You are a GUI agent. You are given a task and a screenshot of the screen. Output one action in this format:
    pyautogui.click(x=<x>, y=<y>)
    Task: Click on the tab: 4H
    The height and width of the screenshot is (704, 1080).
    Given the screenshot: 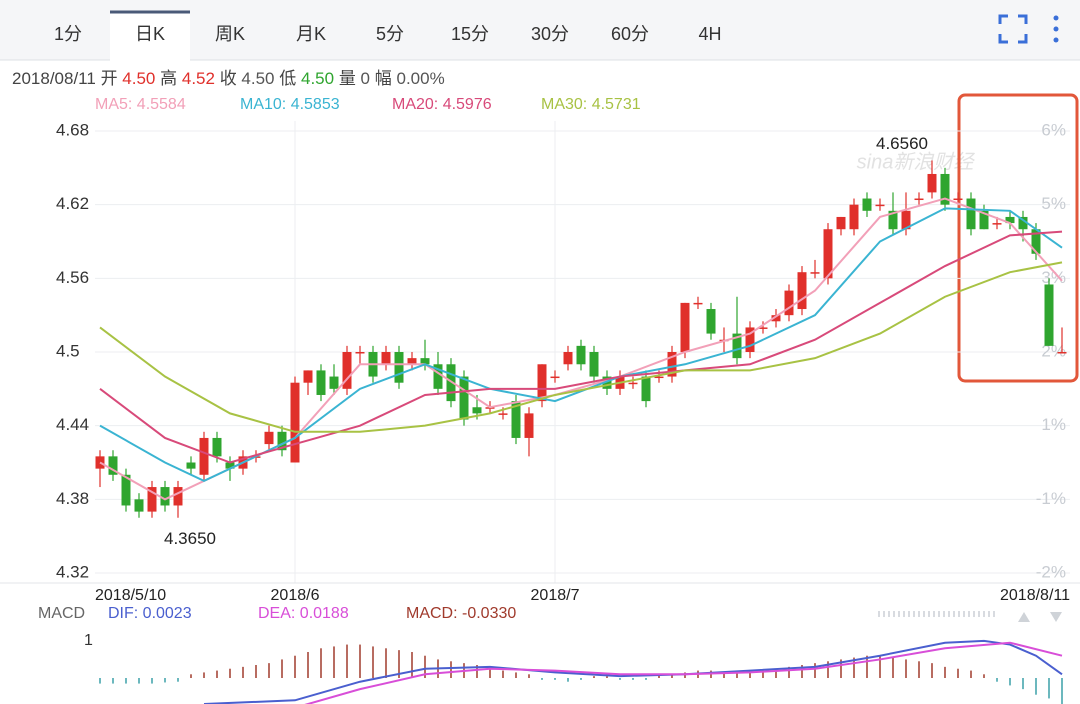 What is the action you would take?
    pyautogui.click(x=709, y=34)
    